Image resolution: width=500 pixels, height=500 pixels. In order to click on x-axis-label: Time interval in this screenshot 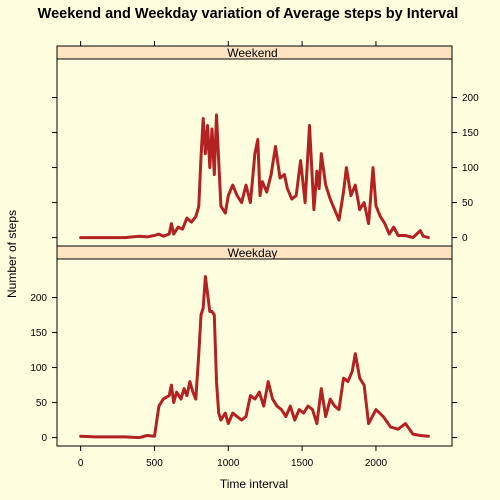, I will do `click(254, 484)`.